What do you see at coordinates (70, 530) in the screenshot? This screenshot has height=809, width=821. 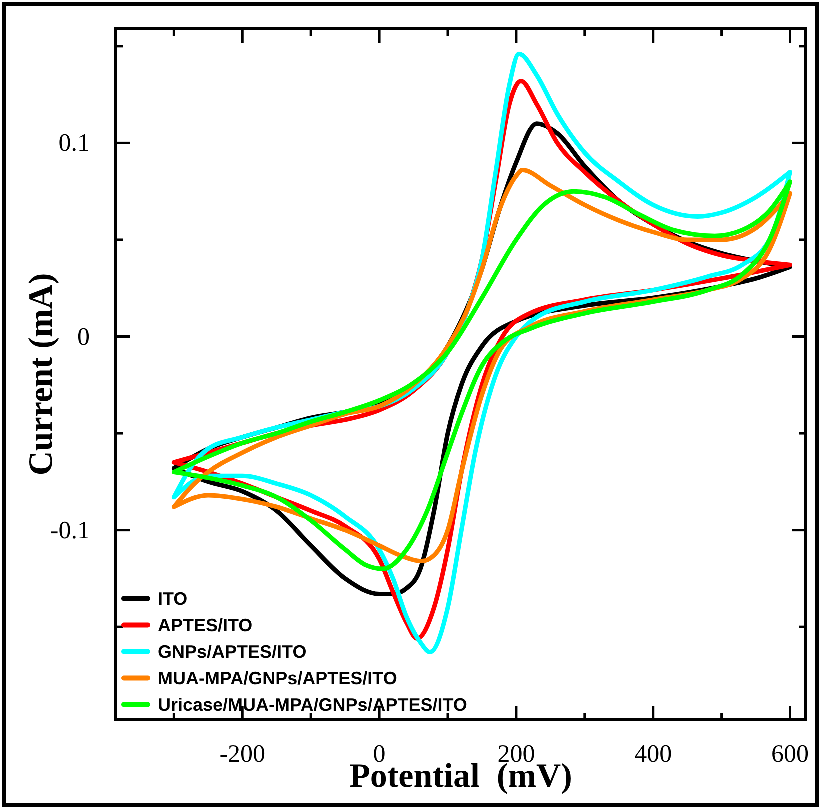 I see `y-tick-label: -0.1` at bounding box center [70, 530].